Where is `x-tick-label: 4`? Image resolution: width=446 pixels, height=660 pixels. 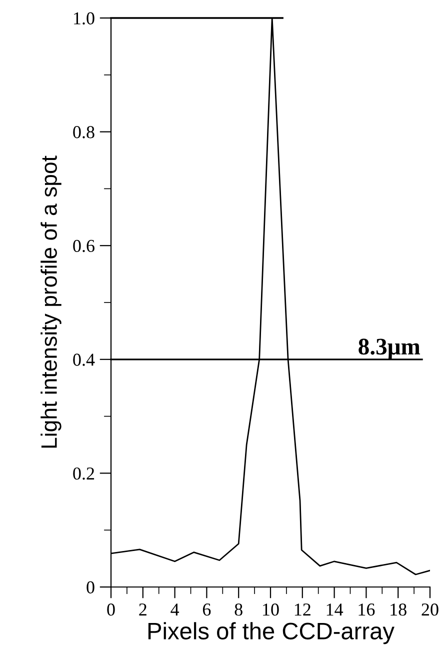 x-tick-label: 4 is located at coordinates (175, 610).